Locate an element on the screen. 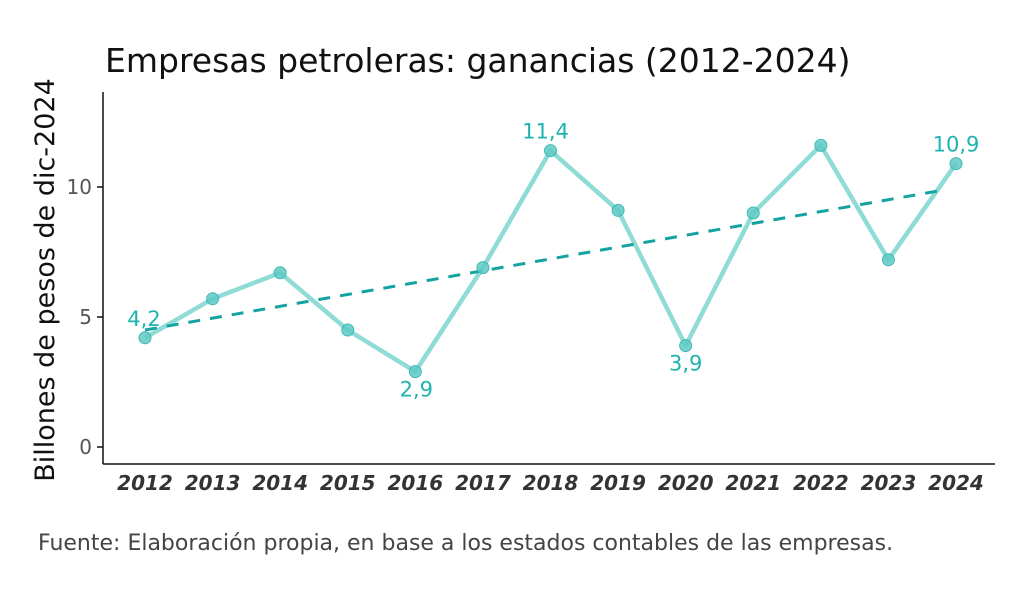  y-axis-label: Billones de pesos de dic-2024 is located at coordinates (45, 280).